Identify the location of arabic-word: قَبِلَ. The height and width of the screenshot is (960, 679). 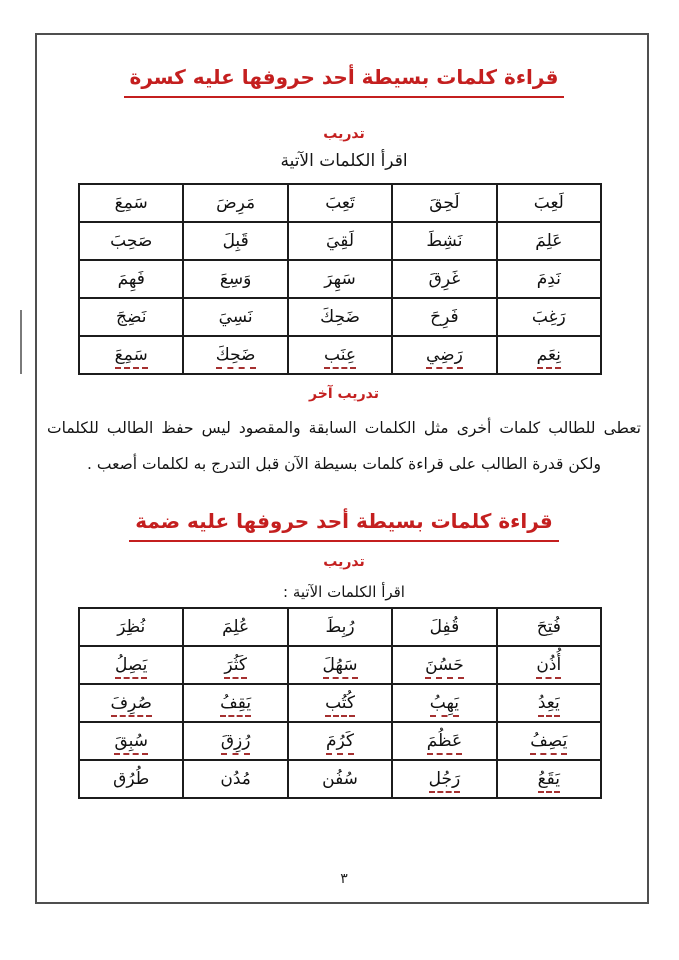
(235, 241).